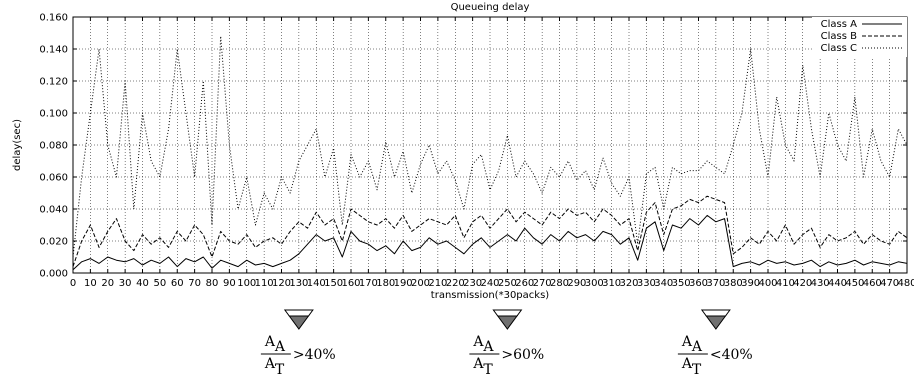 The width and height of the screenshot is (914, 377). I want to click on annotation-fraction: A AA T <40%, so click(715, 355).